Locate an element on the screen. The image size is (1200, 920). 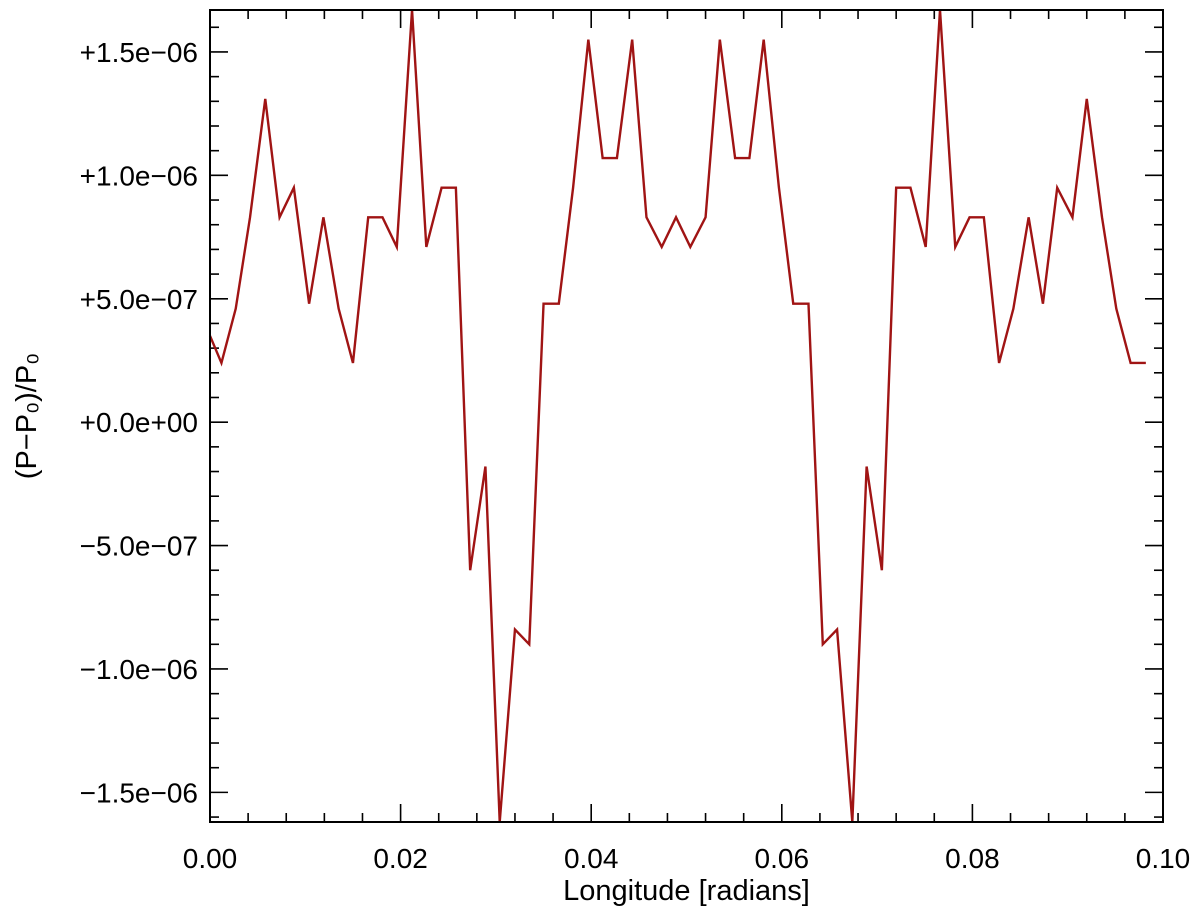
y-tick-label: −1.0e−06 is located at coordinates (139, 669).